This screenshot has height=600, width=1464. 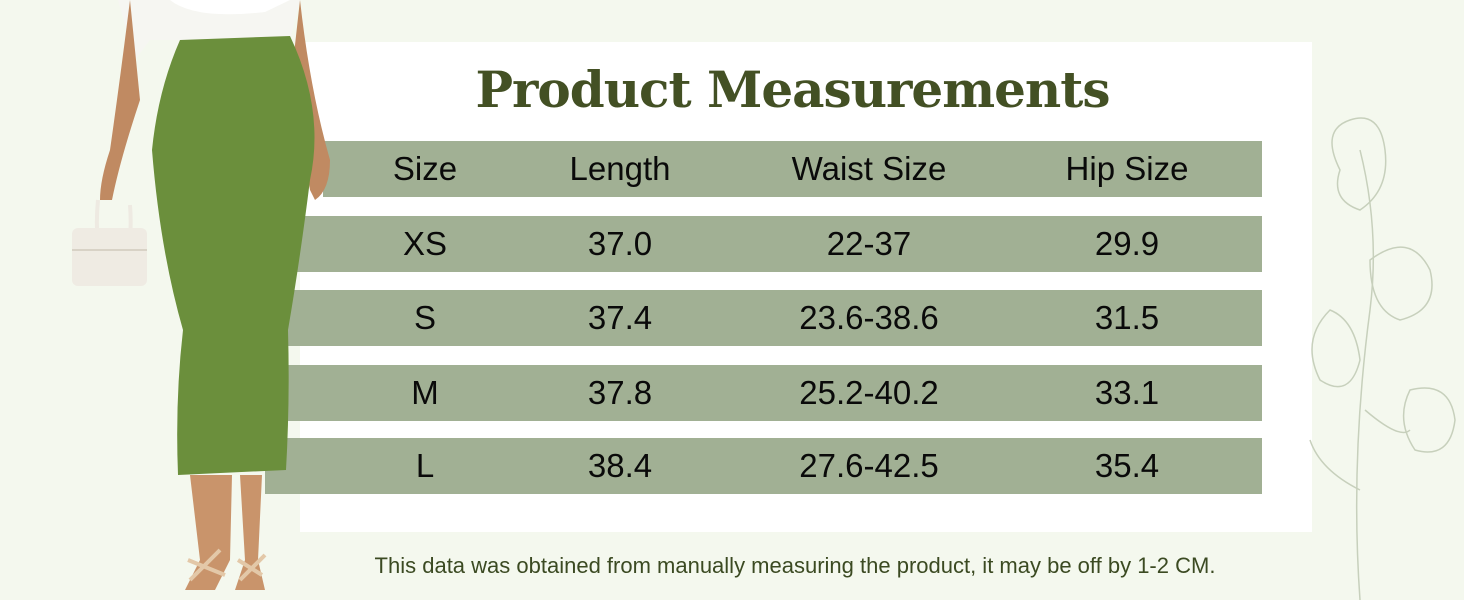 What do you see at coordinates (869, 168) in the screenshot?
I see `header-waist: Waist Size` at bounding box center [869, 168].